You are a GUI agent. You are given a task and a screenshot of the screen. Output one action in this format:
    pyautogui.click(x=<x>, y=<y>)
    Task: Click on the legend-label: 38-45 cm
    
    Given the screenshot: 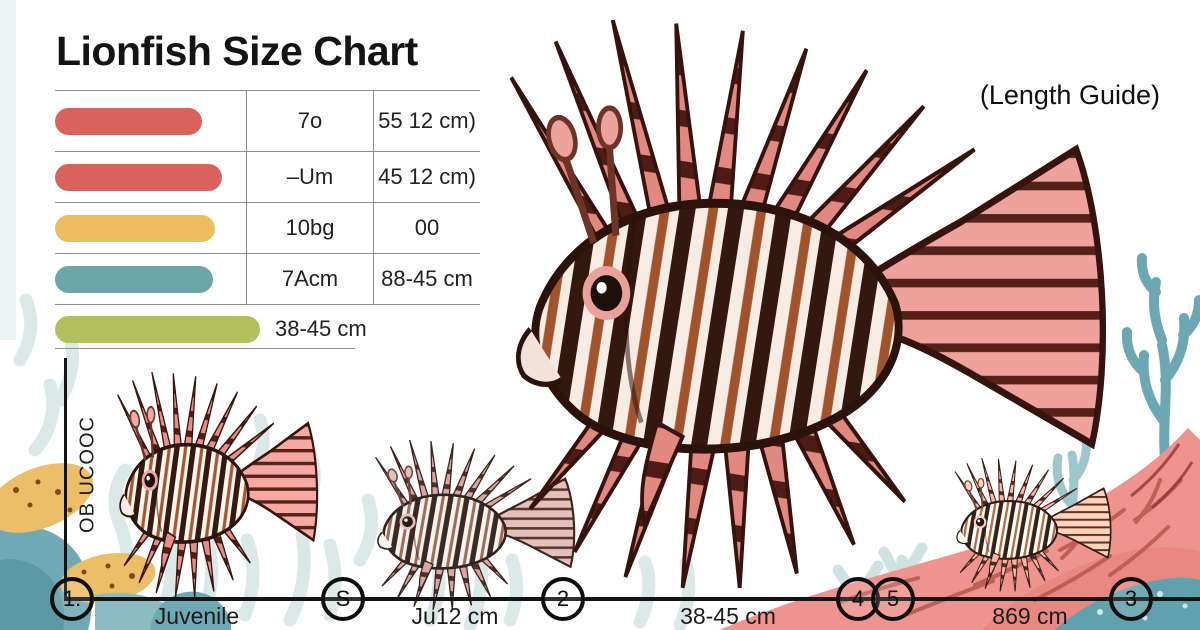 What is the action you would take?
    pyautogui.click(x=321, y=328)
    